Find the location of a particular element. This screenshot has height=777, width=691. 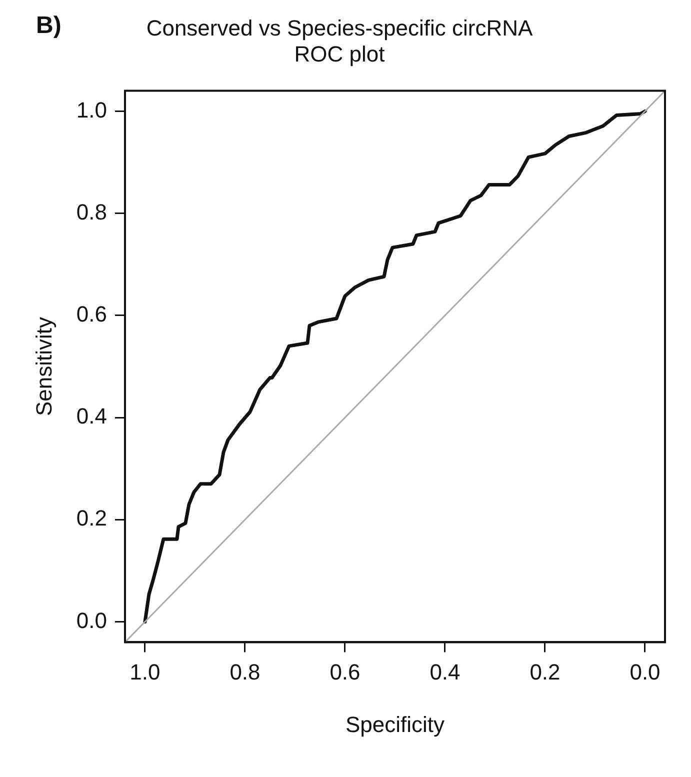

chart-title: Conserved vs Species-specific circRNA ROC plot is located at coordinates (339, 41).